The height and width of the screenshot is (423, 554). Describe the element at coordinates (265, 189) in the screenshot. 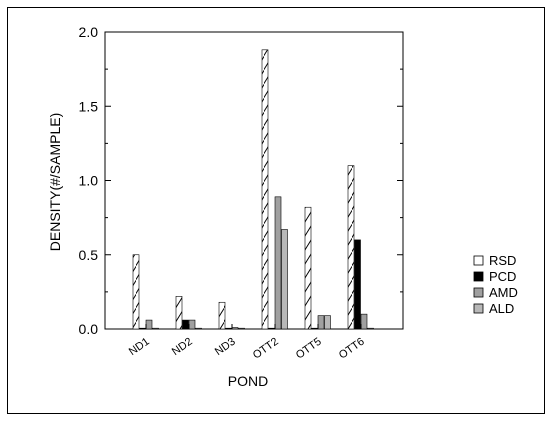

I see `bar-rsd-ott2` at that location.